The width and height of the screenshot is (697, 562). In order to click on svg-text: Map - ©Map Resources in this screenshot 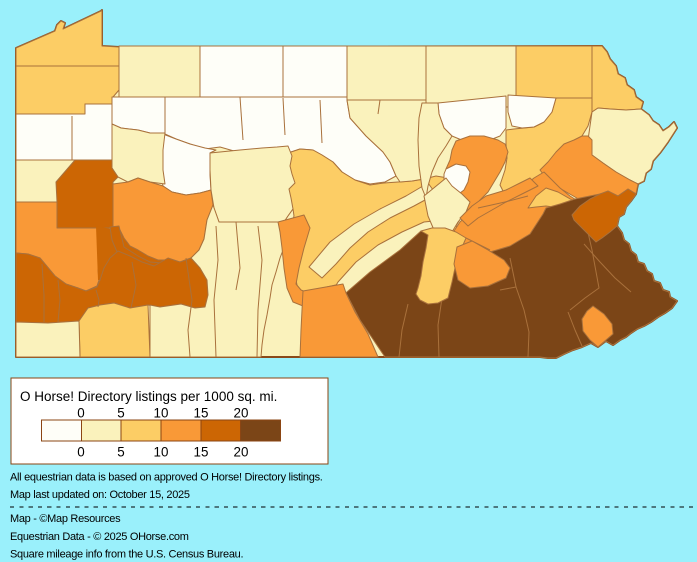, I will do `click(65, 519)`.